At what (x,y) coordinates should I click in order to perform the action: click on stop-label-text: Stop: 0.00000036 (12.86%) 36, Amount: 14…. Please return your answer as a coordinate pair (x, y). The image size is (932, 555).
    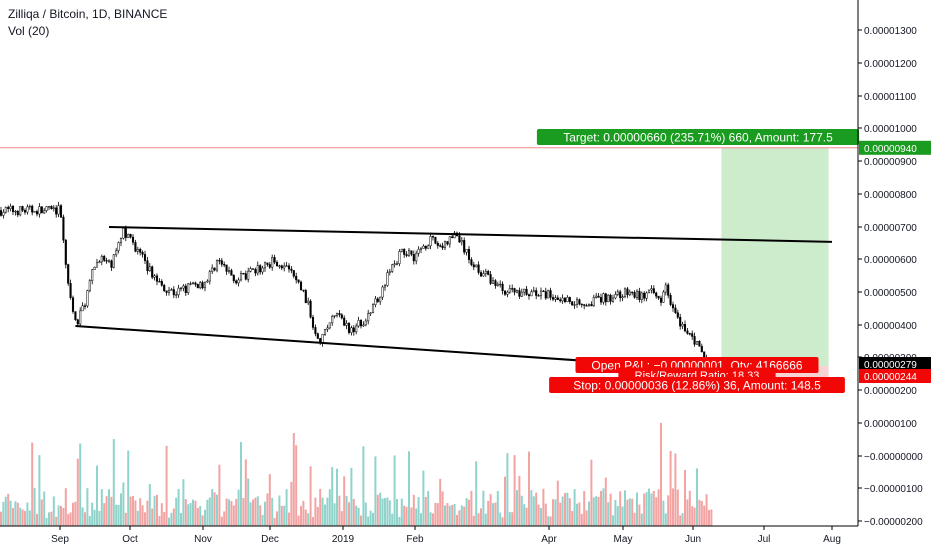
    Looking at the image, I should click on (697, 385).